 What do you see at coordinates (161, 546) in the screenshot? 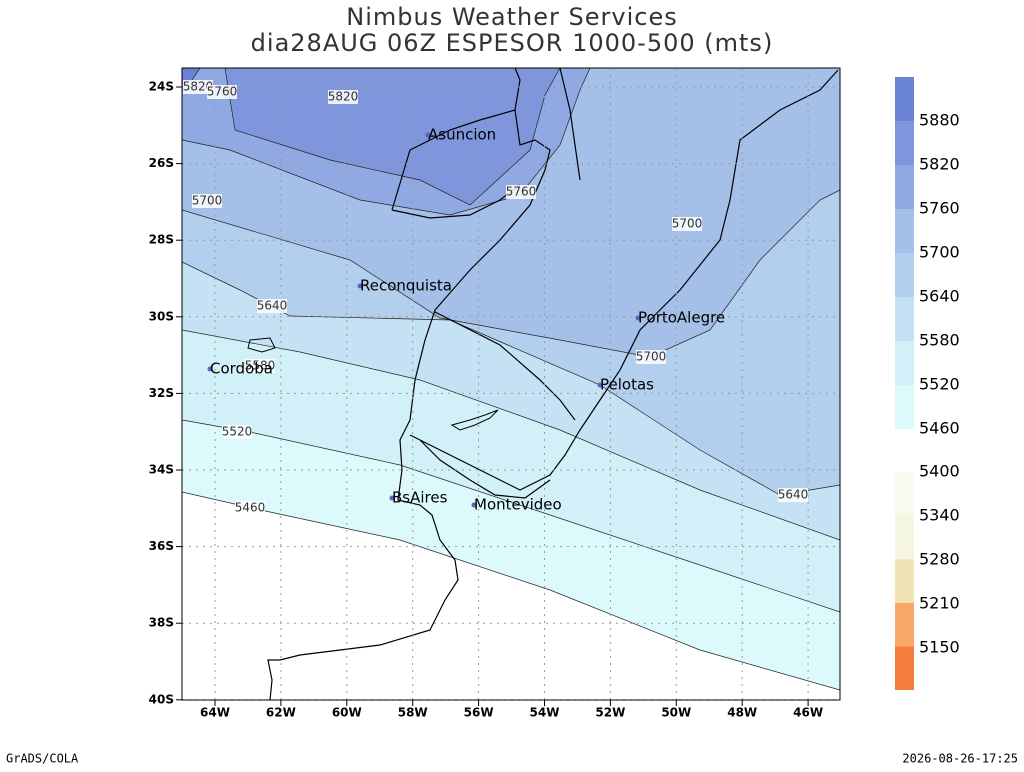
I see `lat-label: 36S` at bounding box center [161, 546].